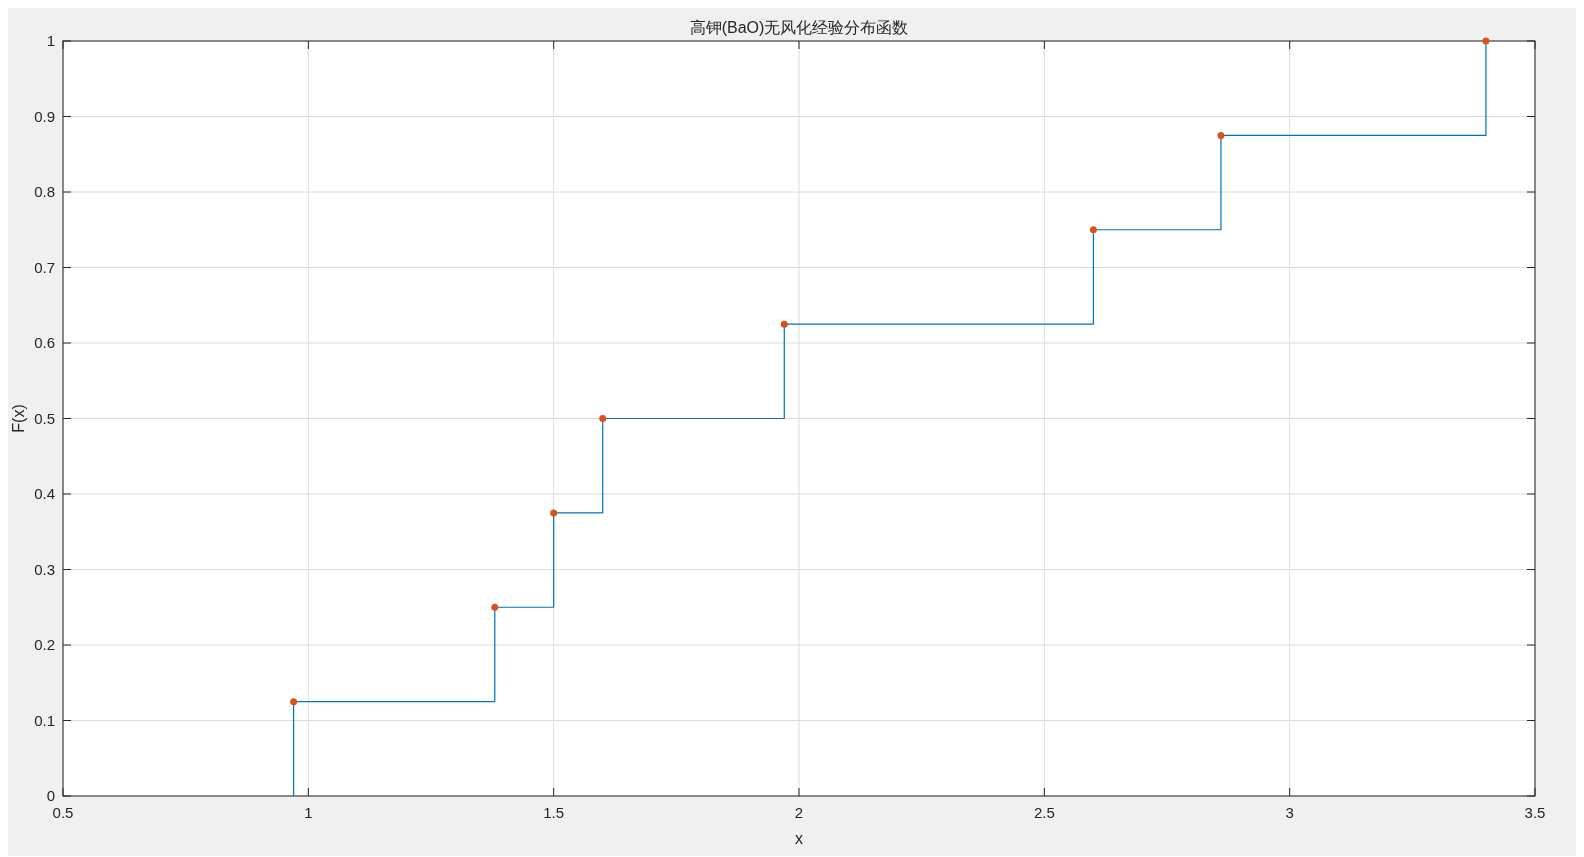  I want to click on y-tick-label: 0.7, so click(44, 267).